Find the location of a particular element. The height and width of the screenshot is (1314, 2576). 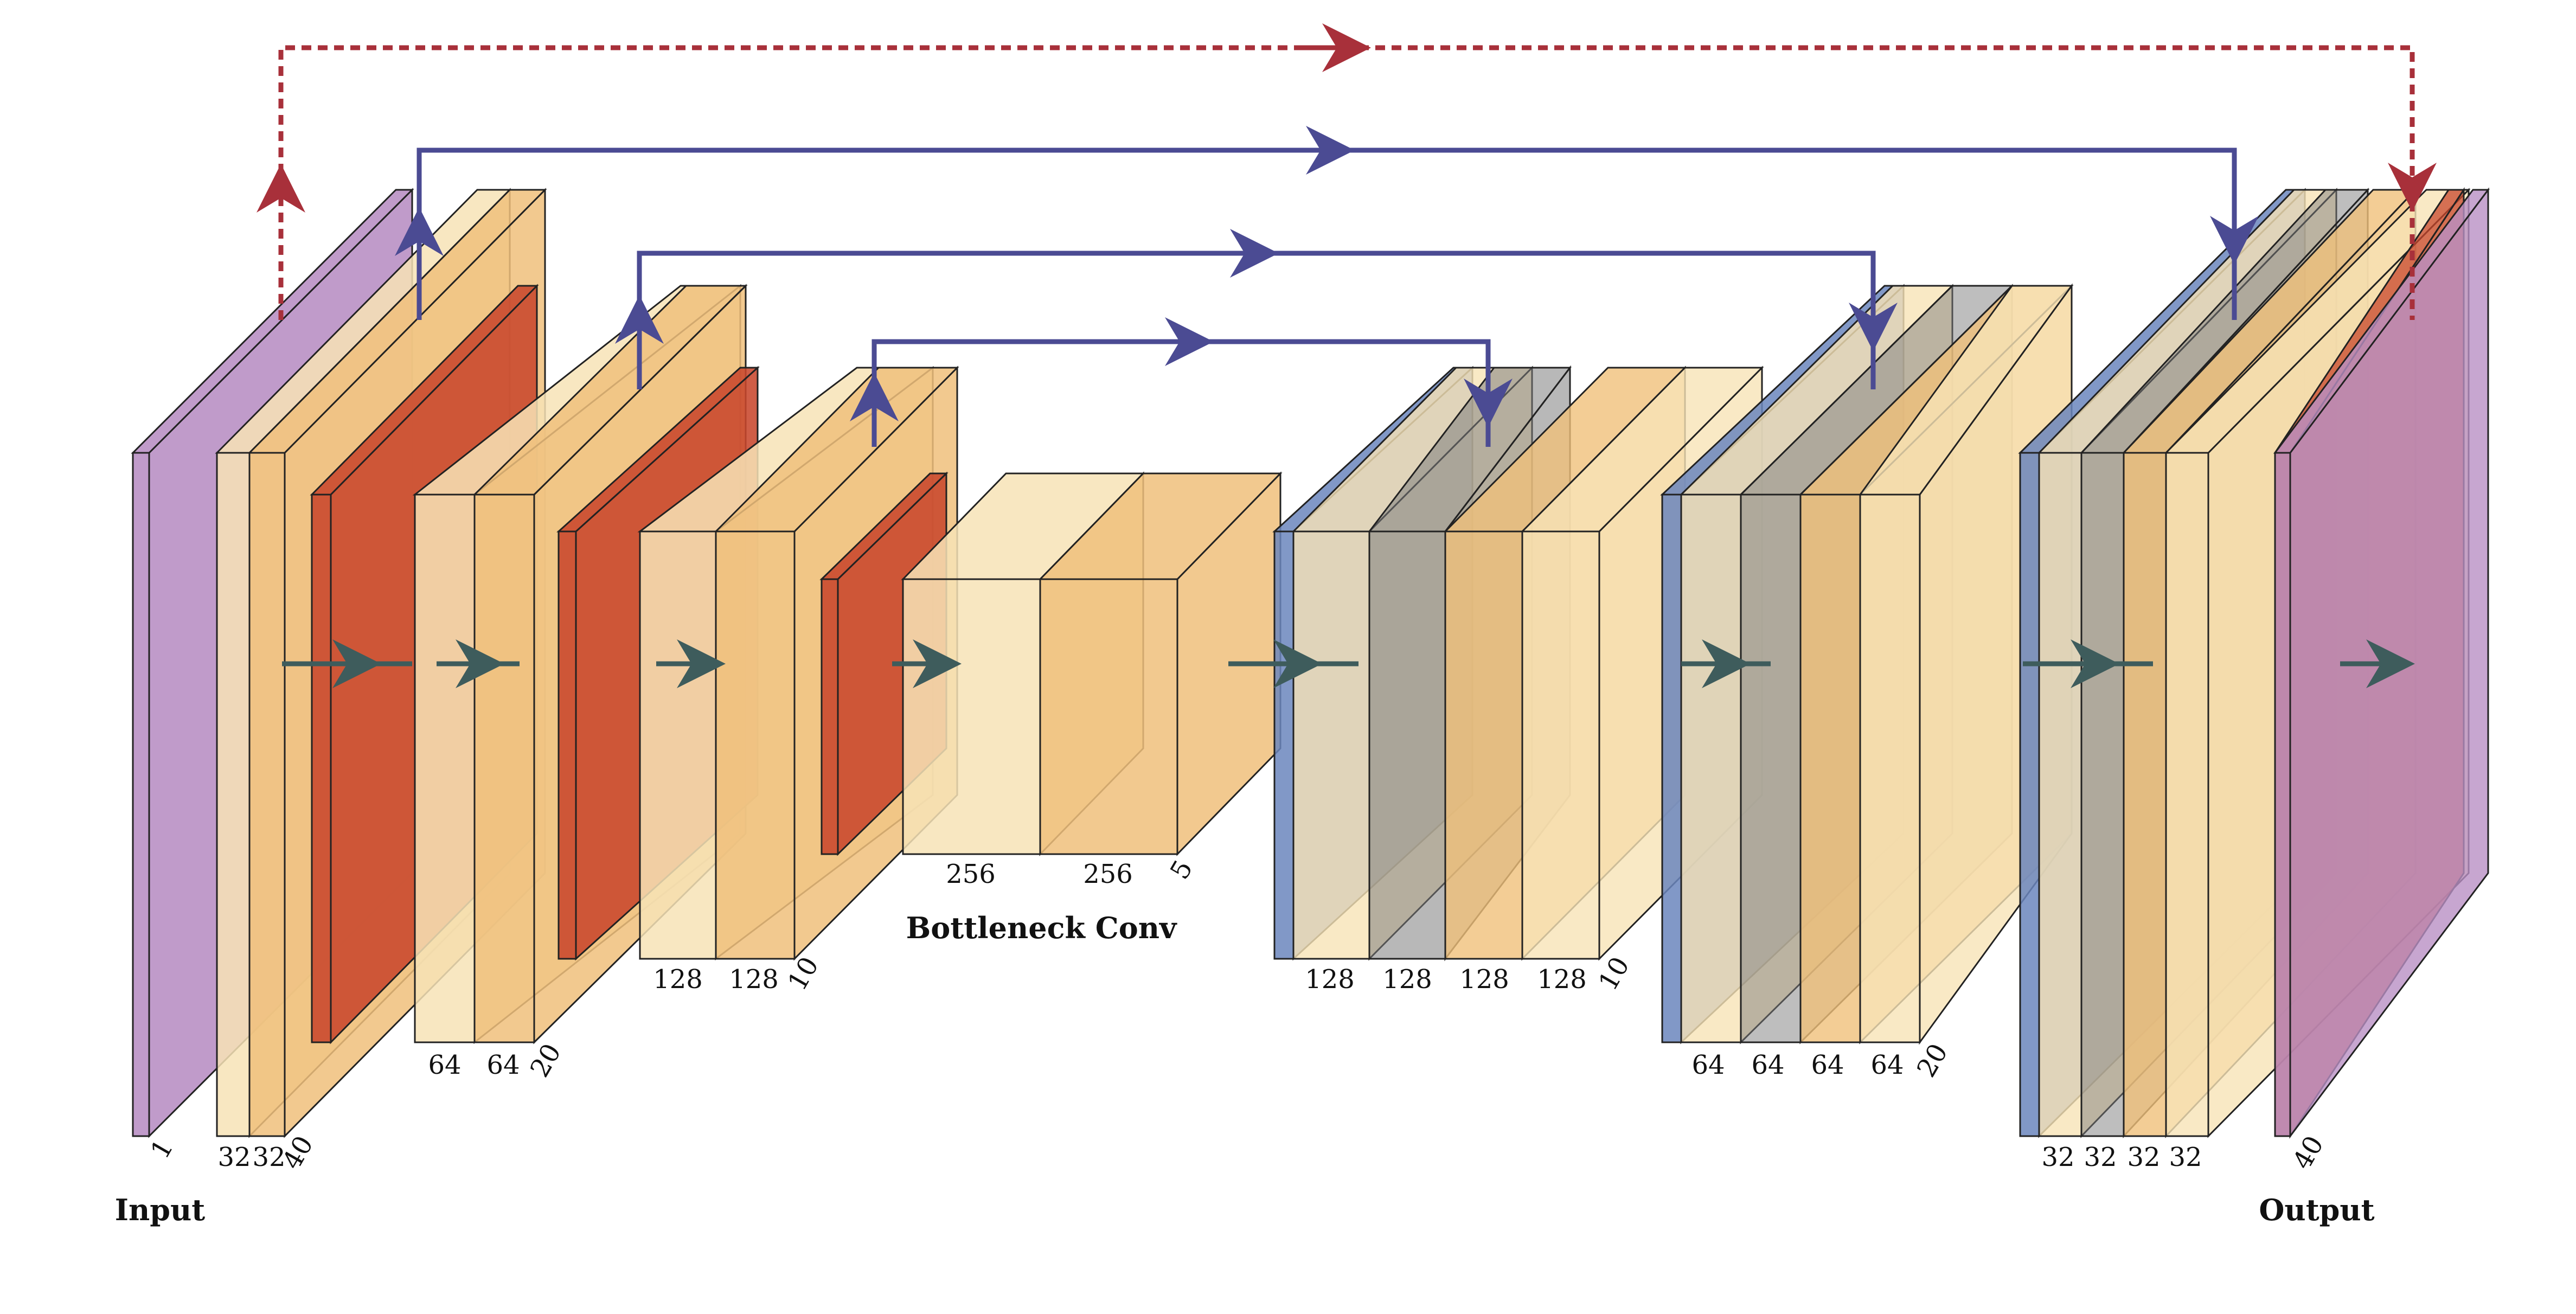

dec1-concat-front is located at coordinates (2029, 794).